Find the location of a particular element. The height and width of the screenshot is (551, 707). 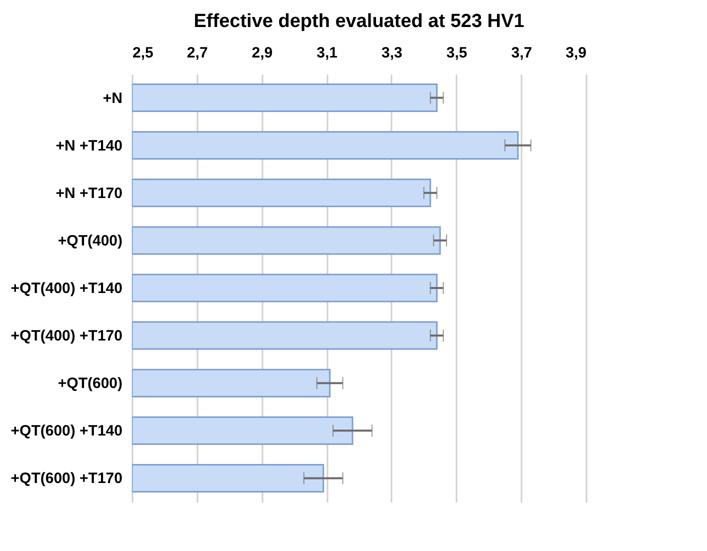

y-tick-label: +N is located at coordinates (112, 98).